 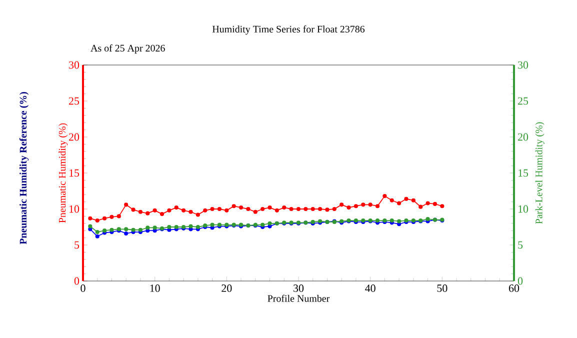 What do you see at coordinates (227, 288) in the screenshot?
I see `x-tick-label: 20` at bounding box center [227, 288].